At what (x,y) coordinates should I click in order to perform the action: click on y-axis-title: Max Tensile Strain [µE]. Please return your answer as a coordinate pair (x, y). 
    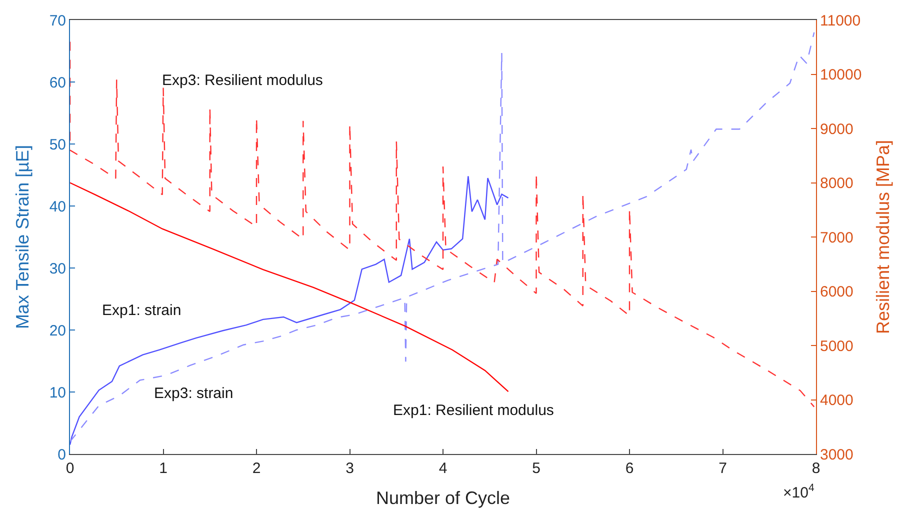
    Looking at the image, I should click on (22, 237).